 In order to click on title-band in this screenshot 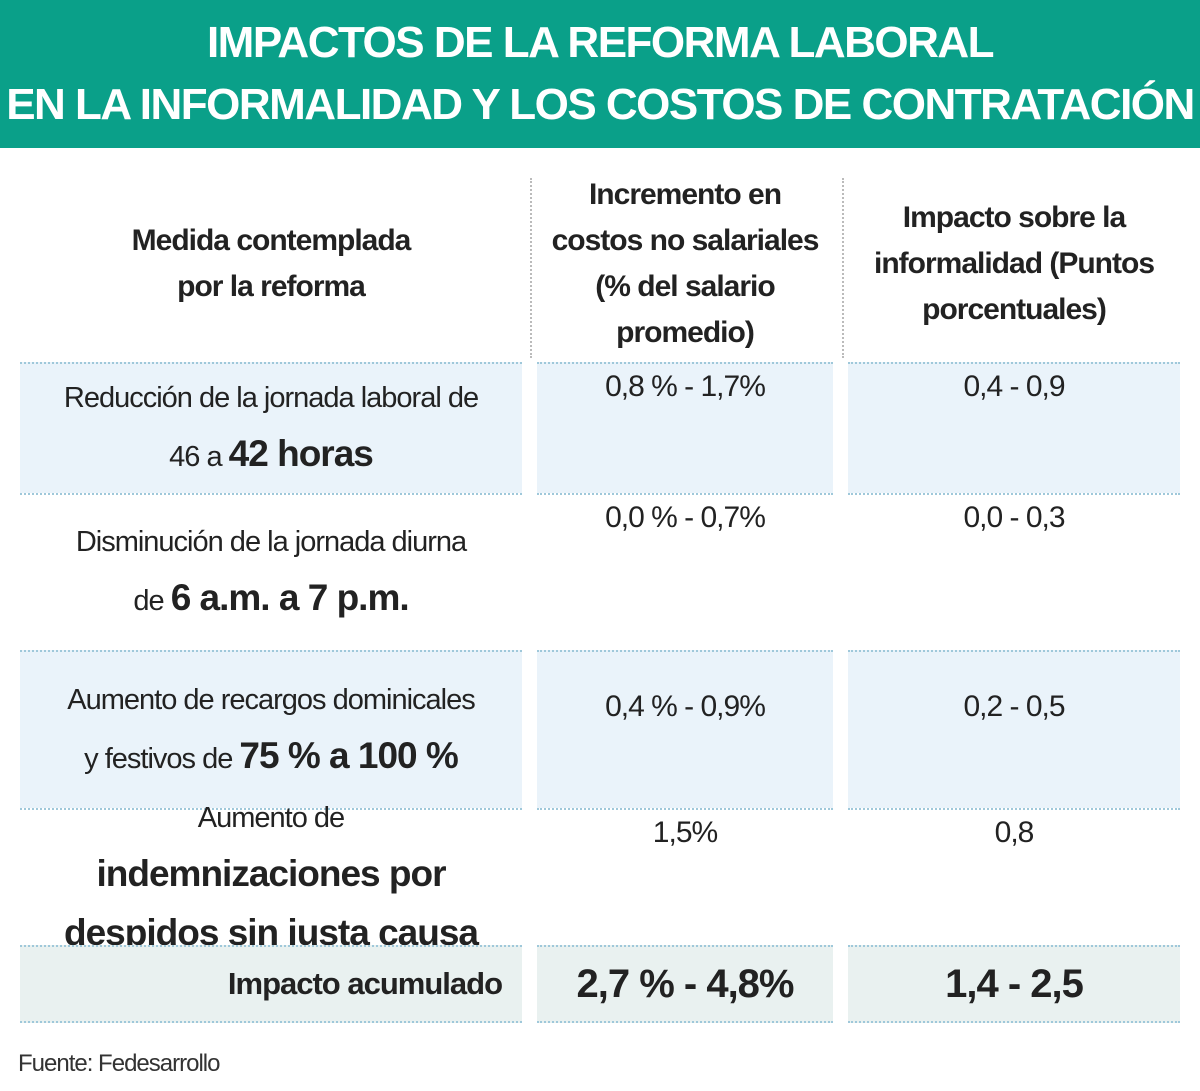, I will do `click(600, 74)`.